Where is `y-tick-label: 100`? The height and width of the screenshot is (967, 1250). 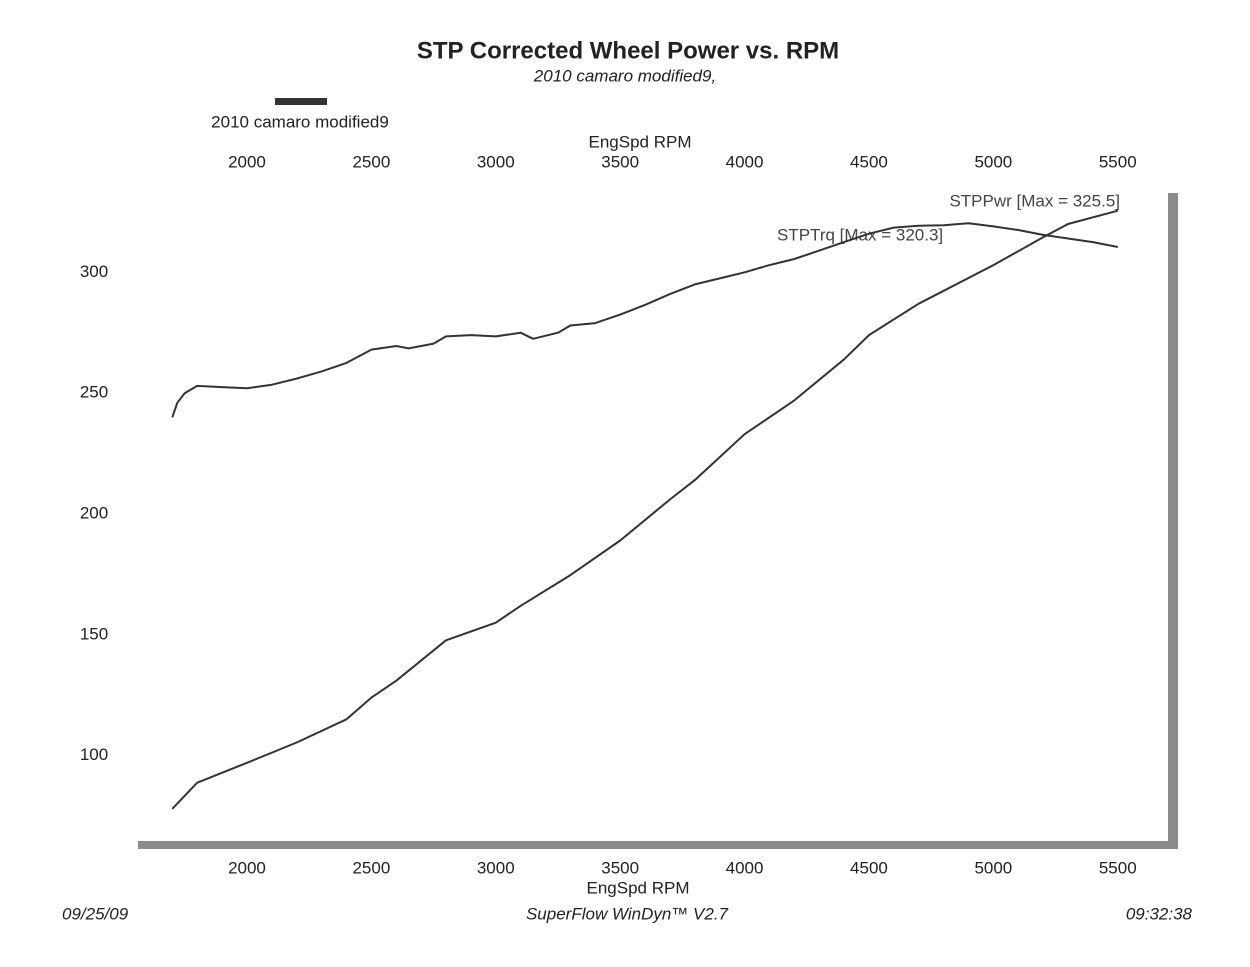
y-tick-label: 100 is located at coordinates (94, 754).